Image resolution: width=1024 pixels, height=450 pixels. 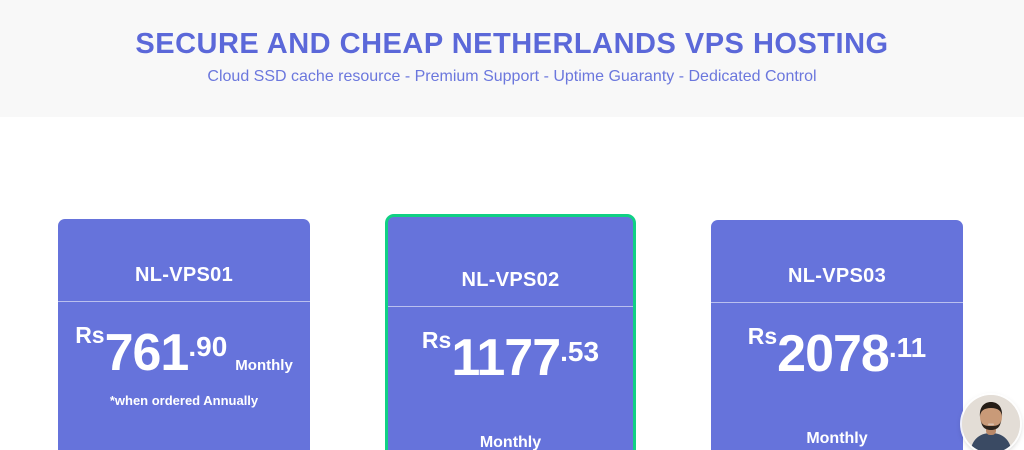 What do you see at coordinates (147, 353) in the screenshot?
I see `price-amount: 761` at bounding box center [147, 353].